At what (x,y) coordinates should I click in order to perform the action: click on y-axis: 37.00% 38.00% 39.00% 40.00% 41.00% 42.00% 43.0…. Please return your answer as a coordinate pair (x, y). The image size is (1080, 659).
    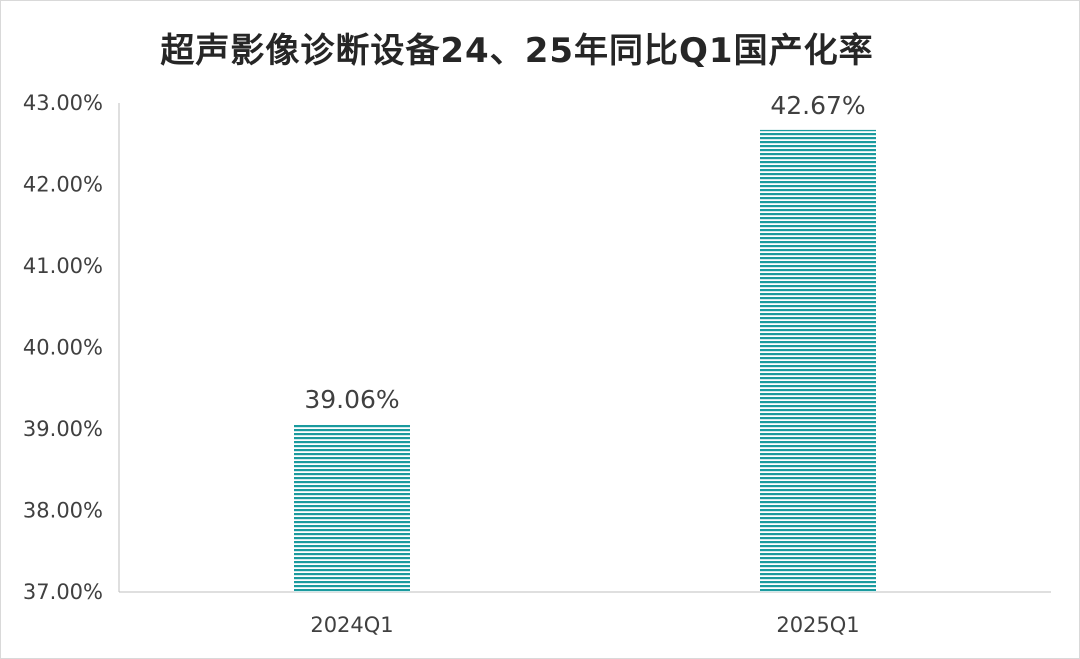
    Looking at the image, I should click on (71, 347).